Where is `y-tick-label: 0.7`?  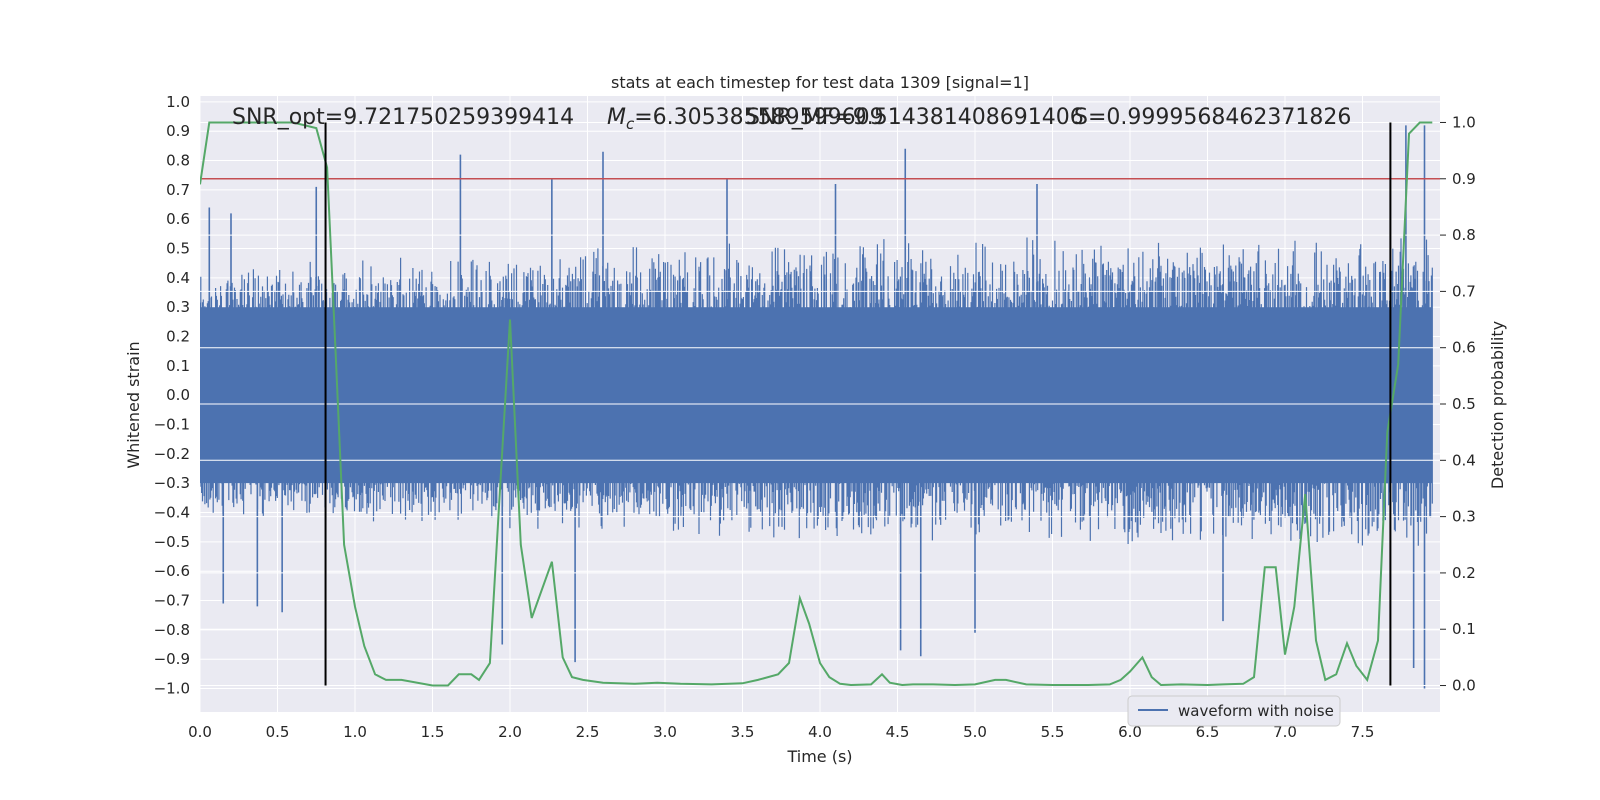
y-tick-label: 0.7 is located at coordinates (178, 190).